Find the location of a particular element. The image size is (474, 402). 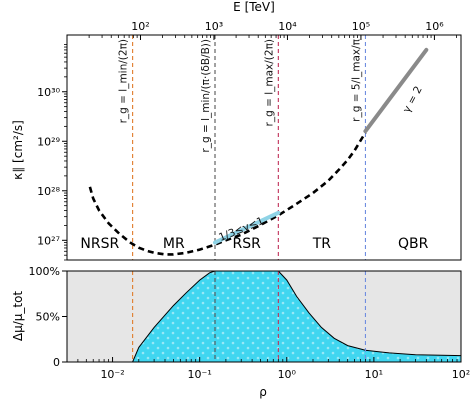

bottom-xtick-label-0: 10⁻² is located at coordinates (112, 374).